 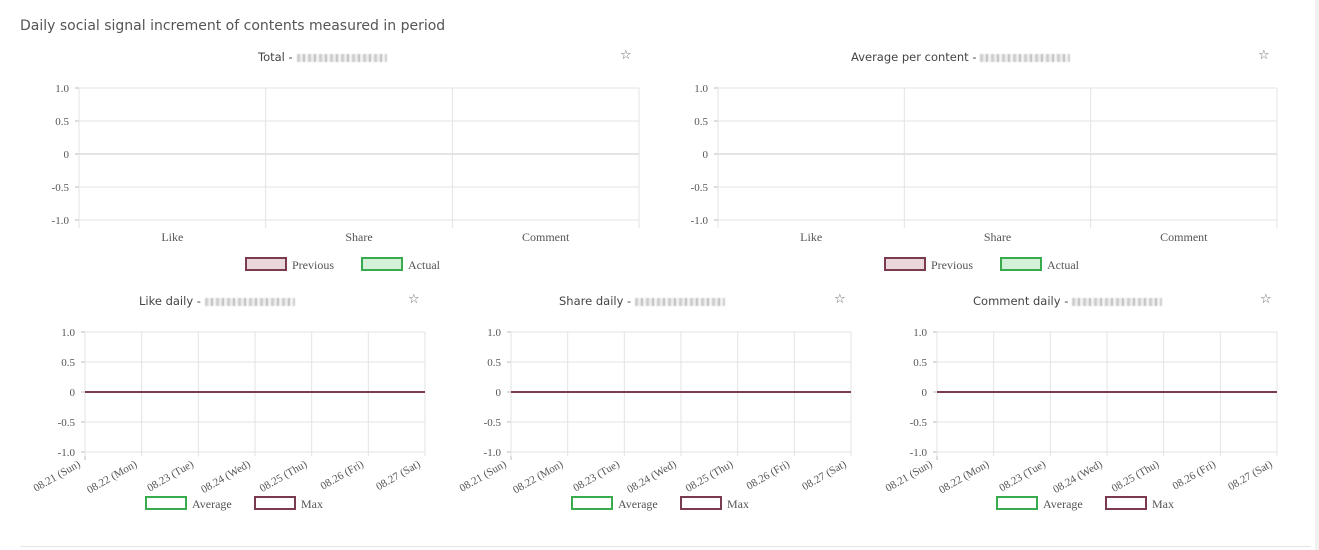 I want to click on scrollbar-track, so click(x=1317, y=275).